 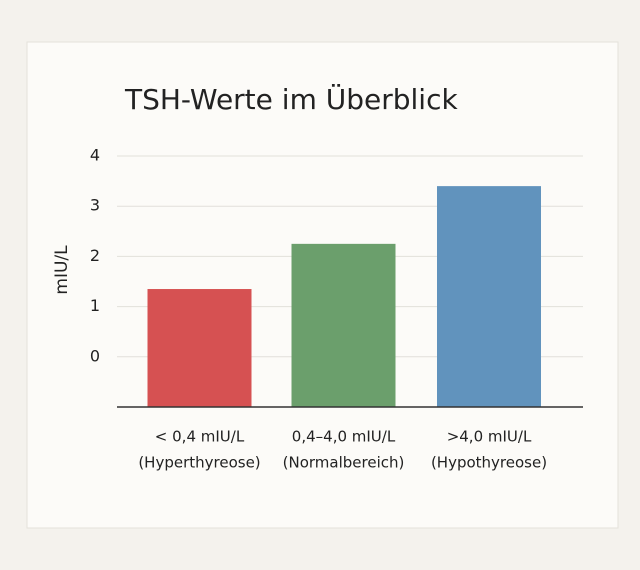 I want to click on x-tick-label: (Hyperthyreose), so click(x=199, y=463).